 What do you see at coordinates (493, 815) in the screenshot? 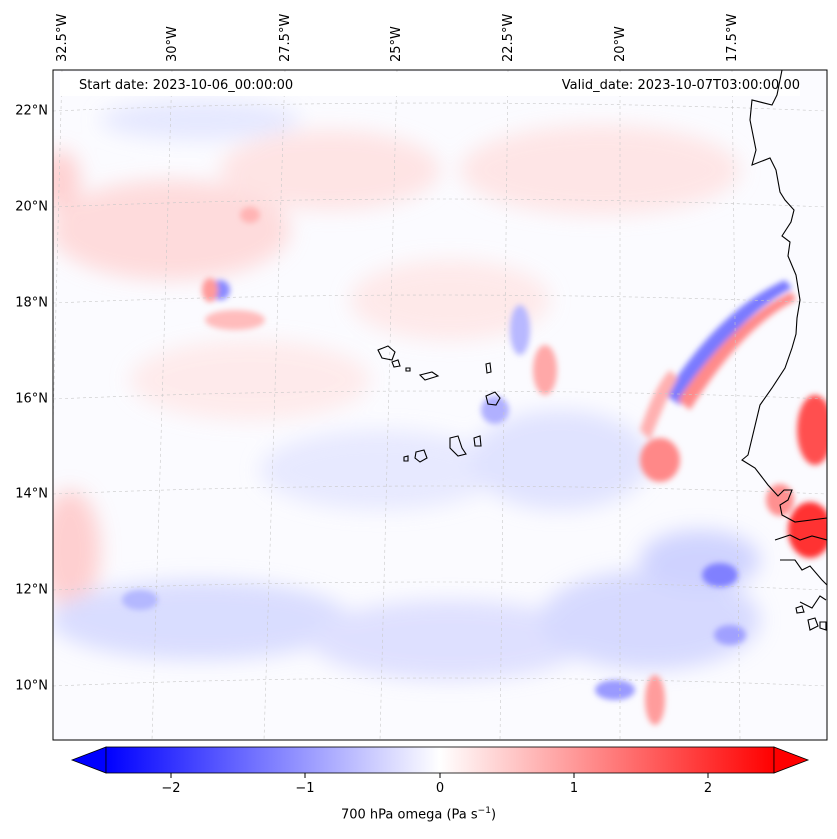
I see `colorbar-label-suffix: )` at bounding box center [493, 815].